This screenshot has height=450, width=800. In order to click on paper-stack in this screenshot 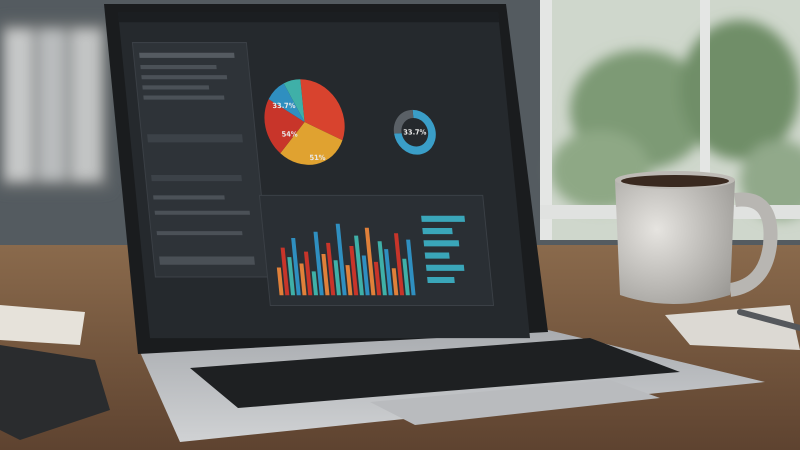, I will do `click(42, 325)`.